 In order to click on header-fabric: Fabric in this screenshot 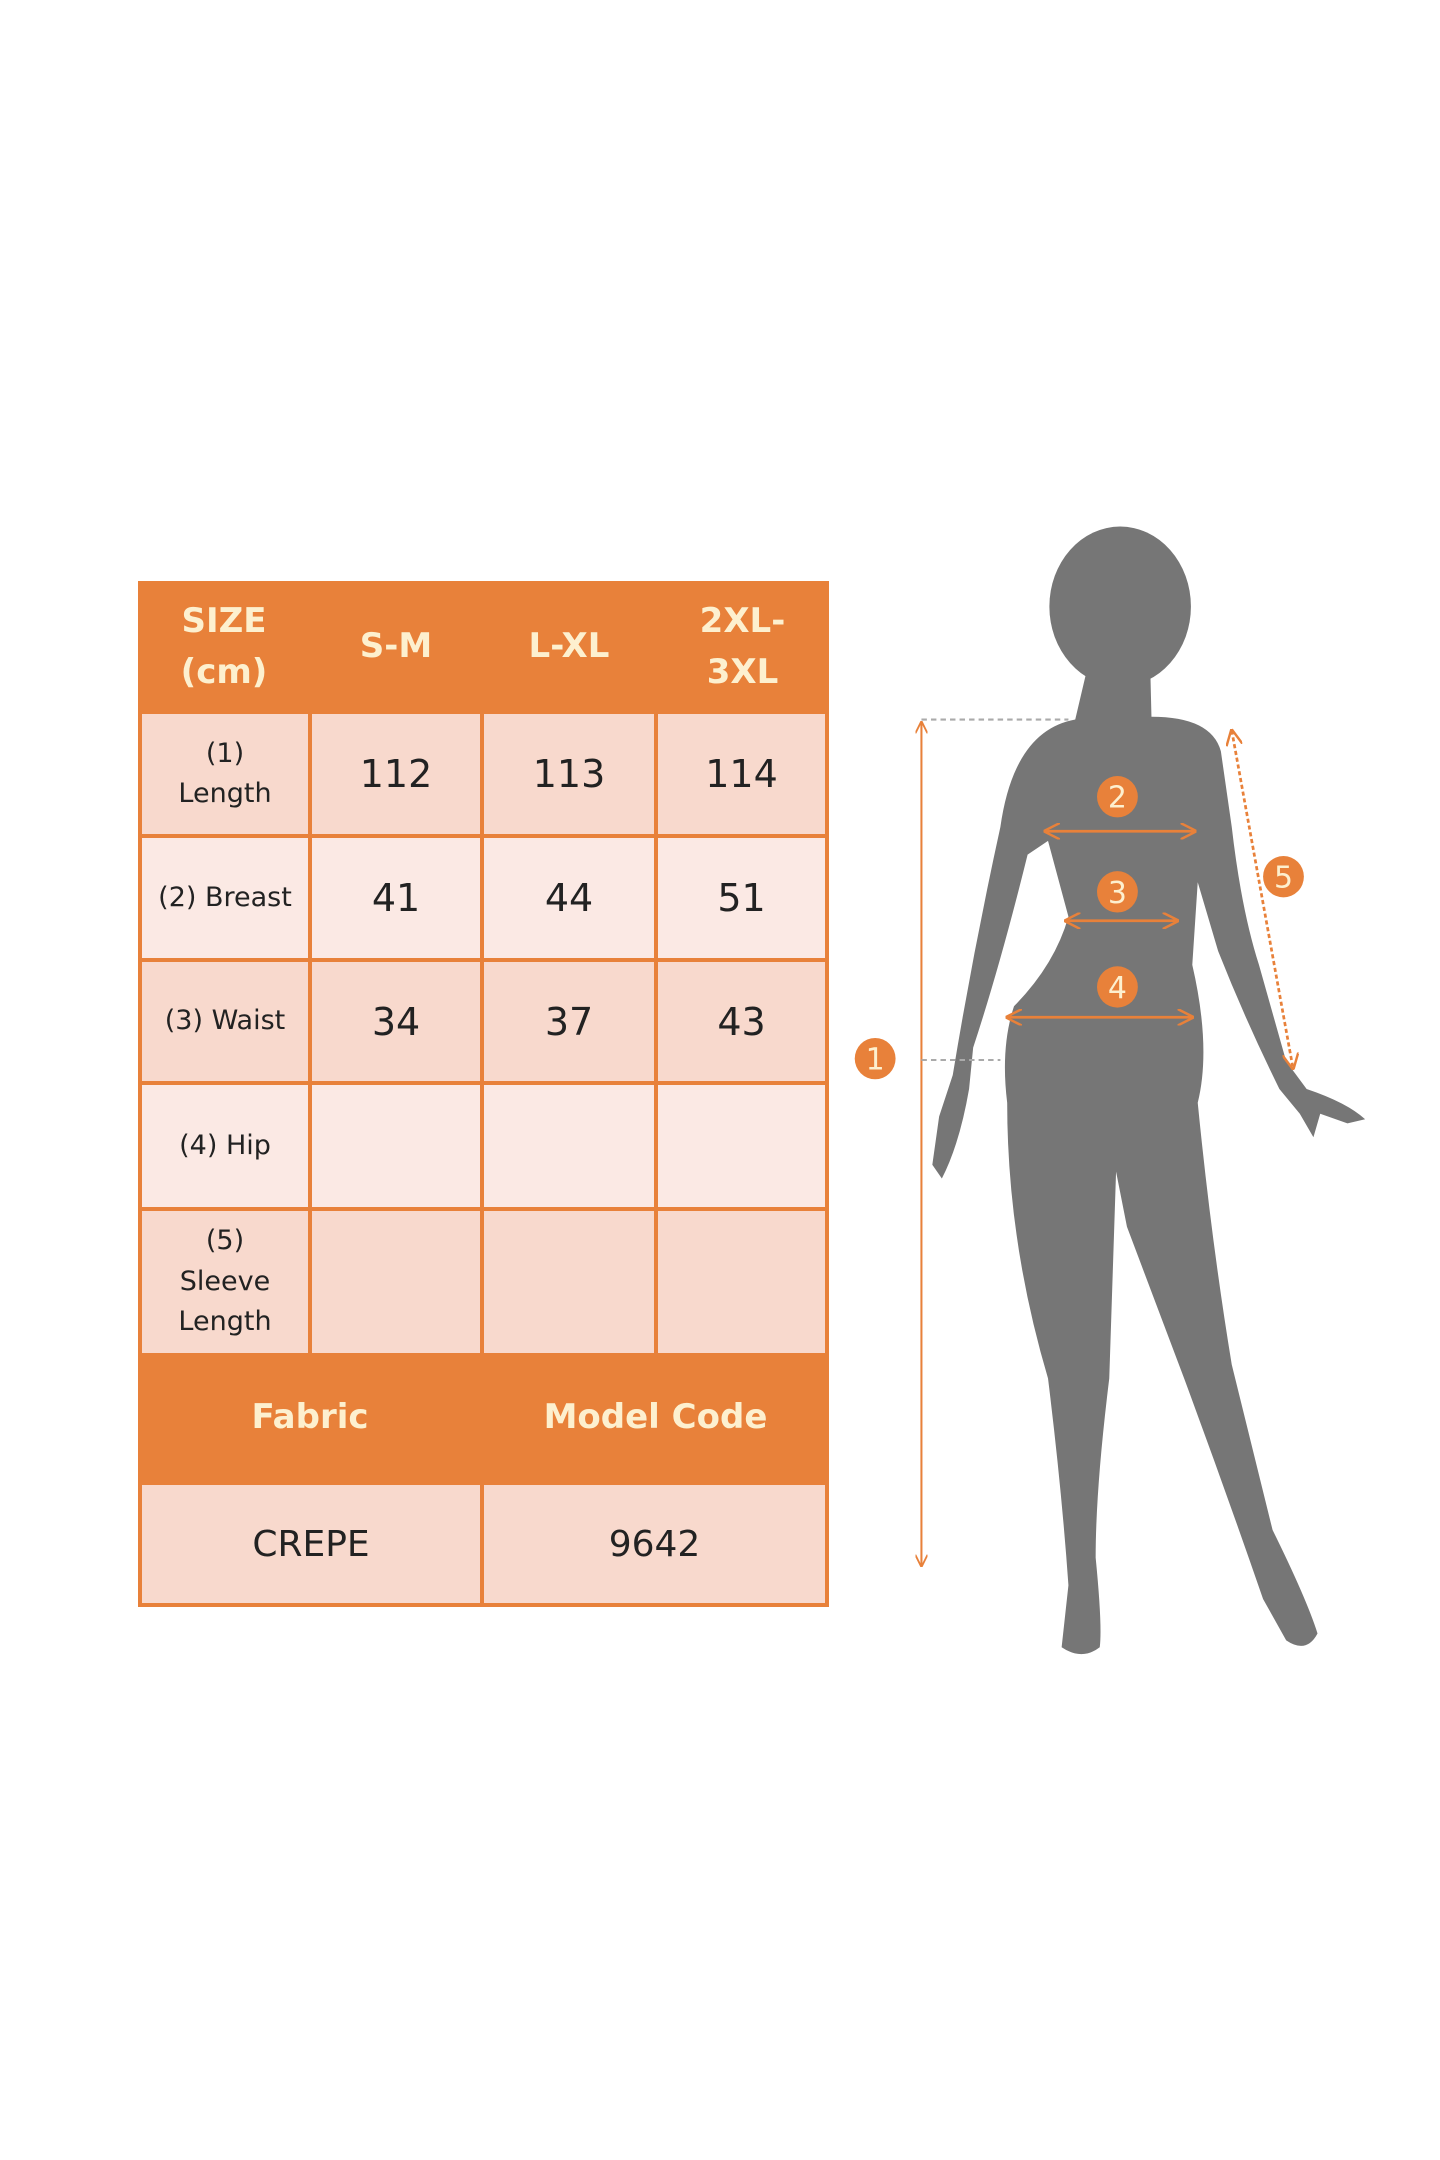, I will do `click(310, 1417)`.